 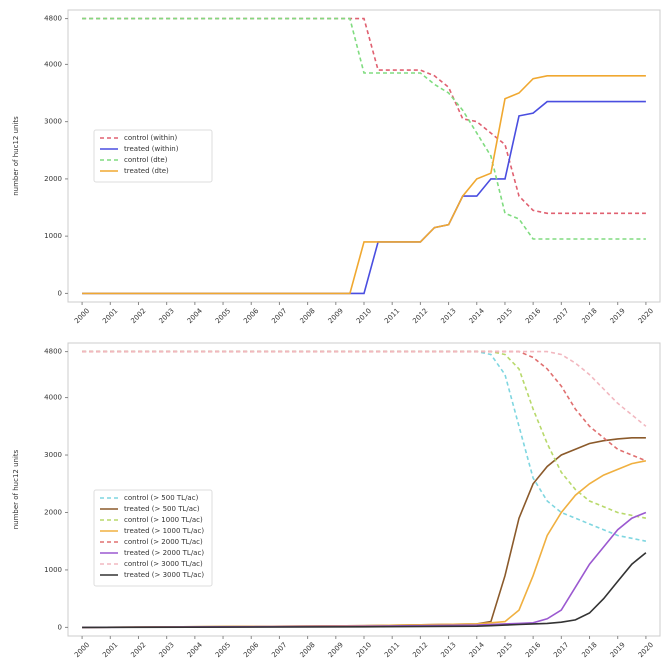 What do you see at coordinates (161, 498) in the screenshot?
I see `legend-label: control (> 500 TL/ac)` at bounding box center [161, 498].